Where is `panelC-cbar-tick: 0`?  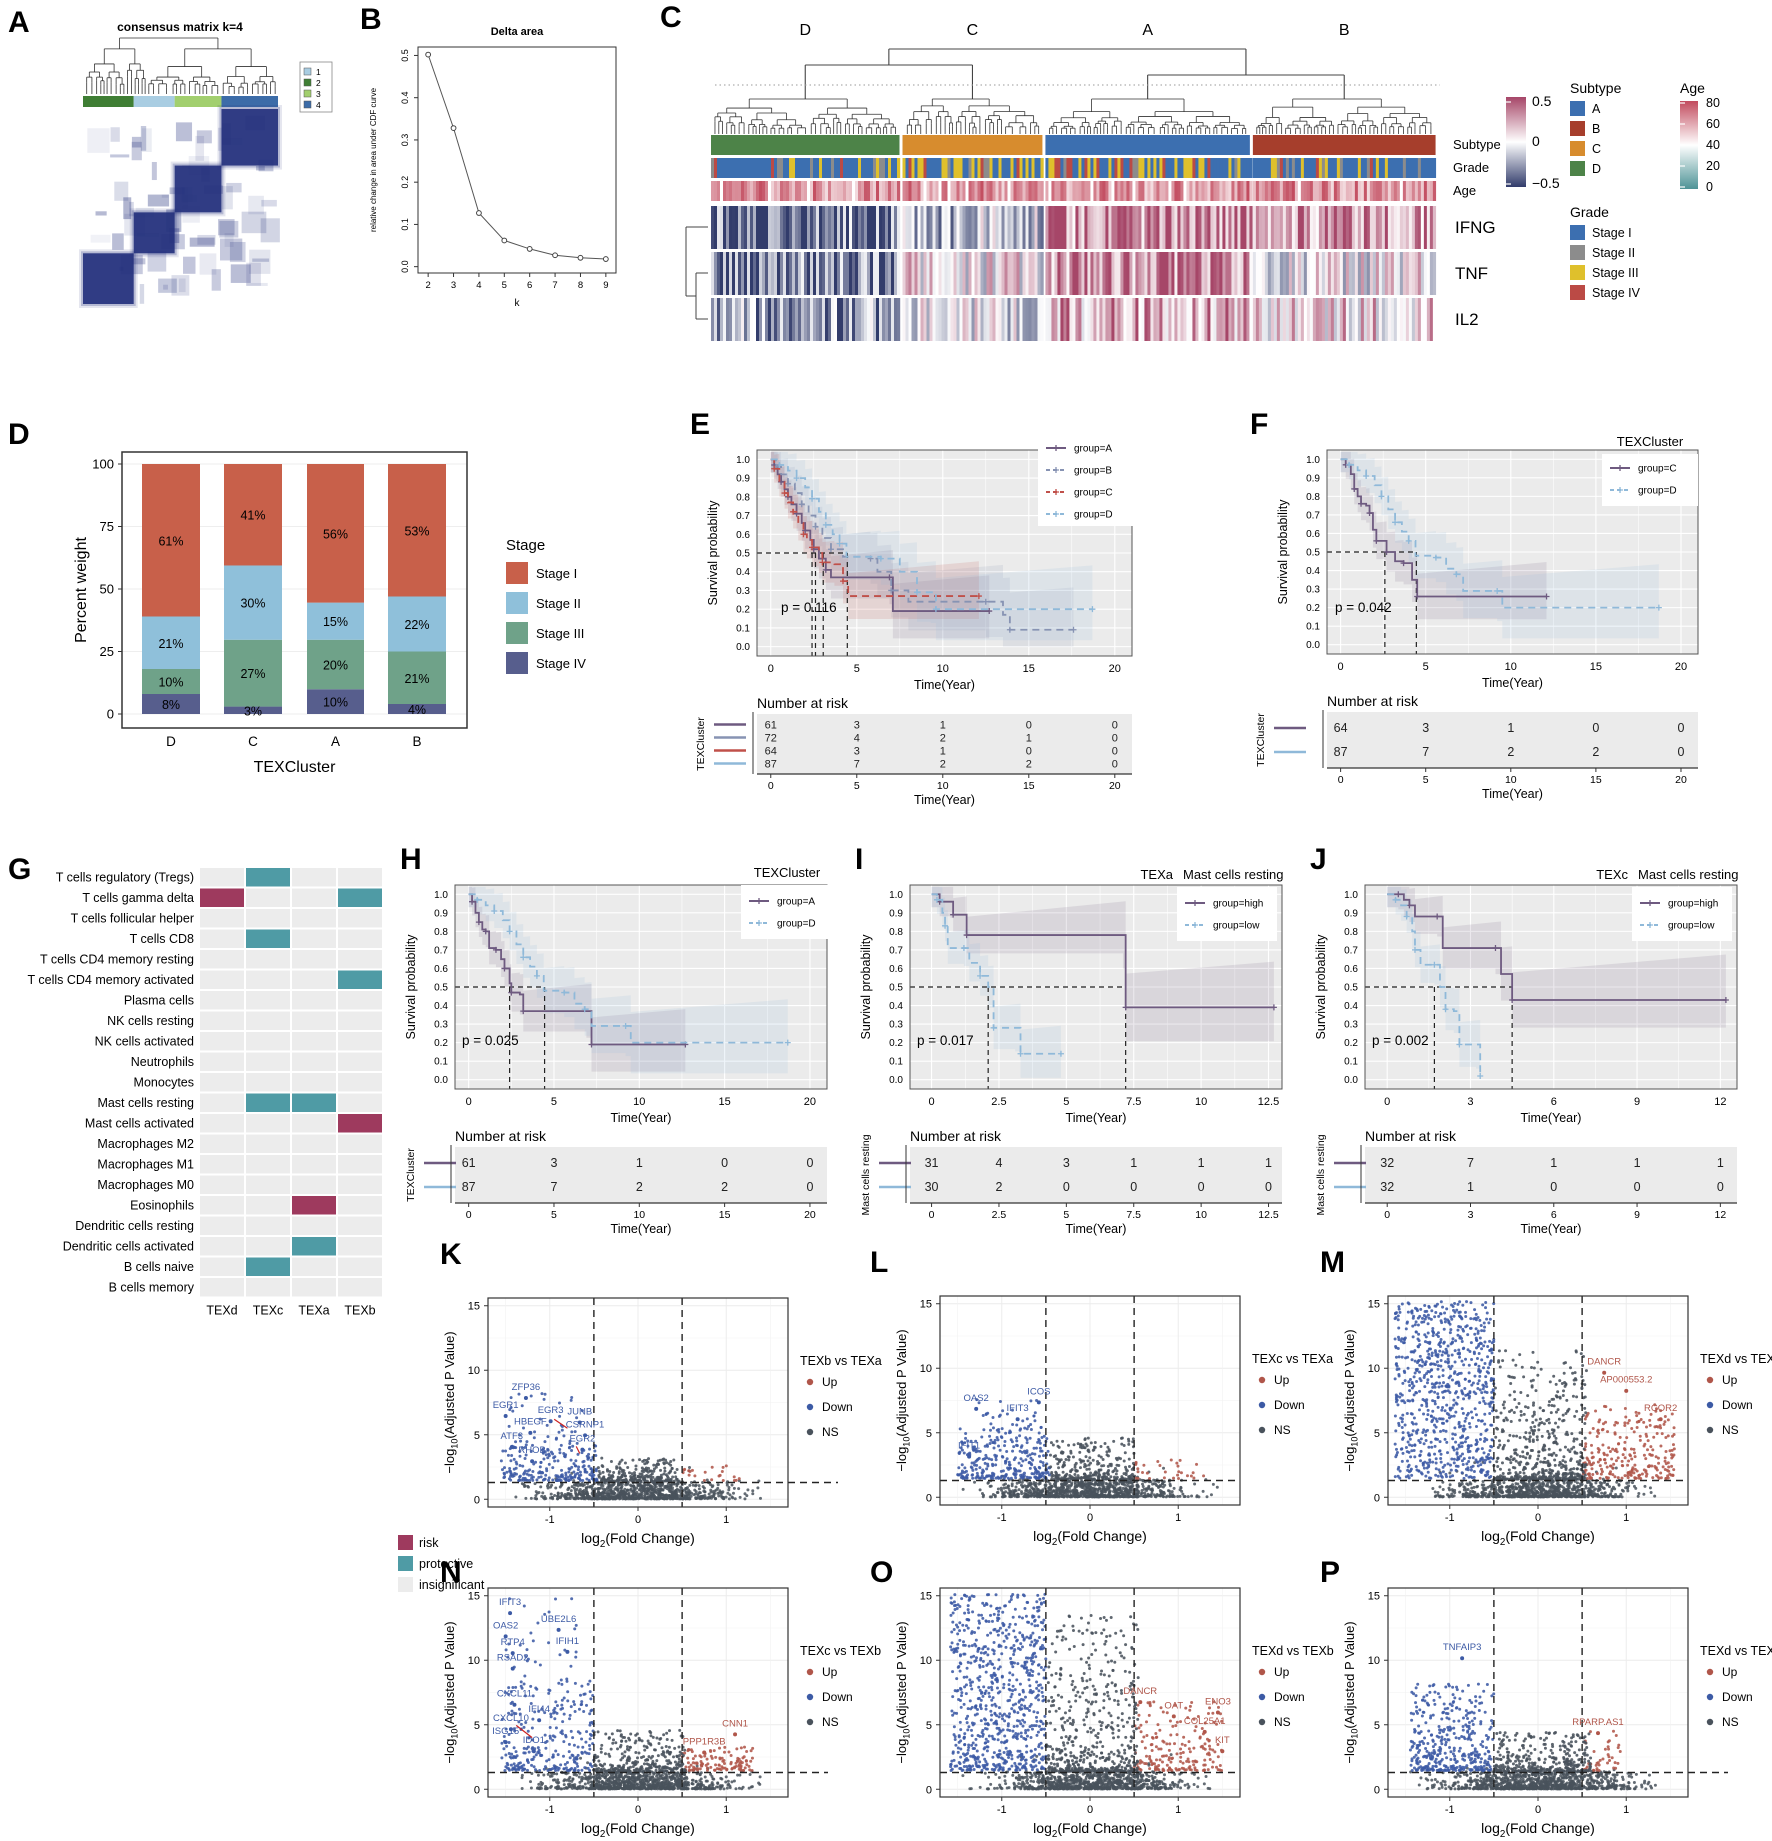
panelC-cbar-tick: 0 is located at coordinates (1536, 141).